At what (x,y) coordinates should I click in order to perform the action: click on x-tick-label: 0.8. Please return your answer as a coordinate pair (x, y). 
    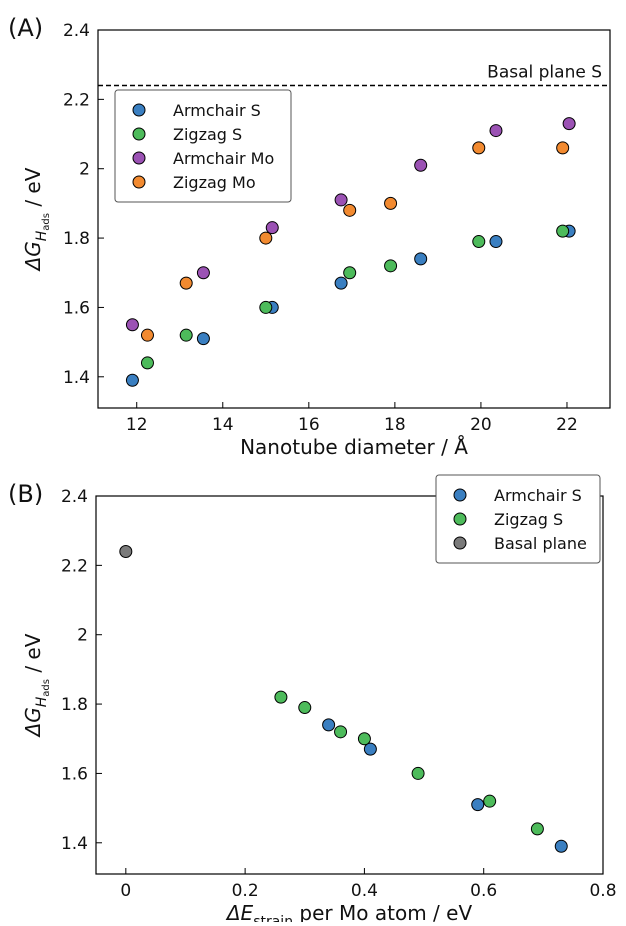
    Looking at the image, I should click on (602, 891).